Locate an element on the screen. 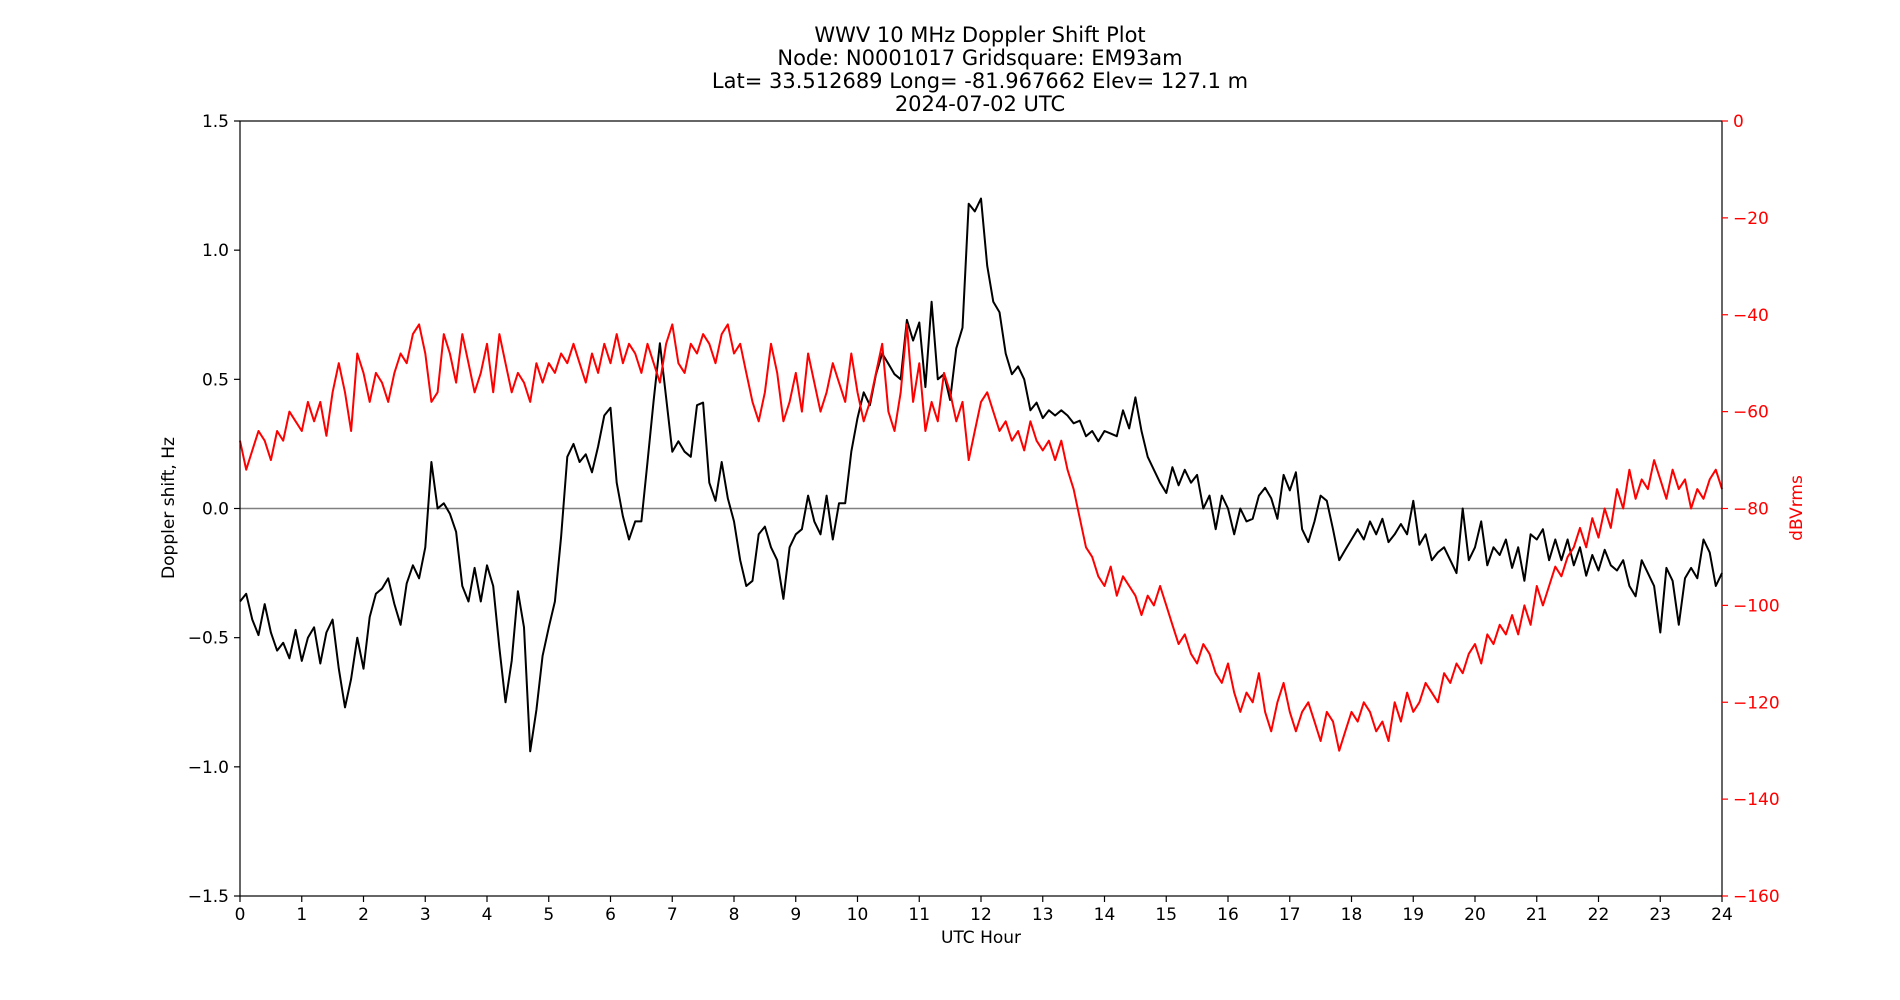 This screenshot has width=1900, height=1000. x-tick-label: 24 is located at coordinates (1722, 915).